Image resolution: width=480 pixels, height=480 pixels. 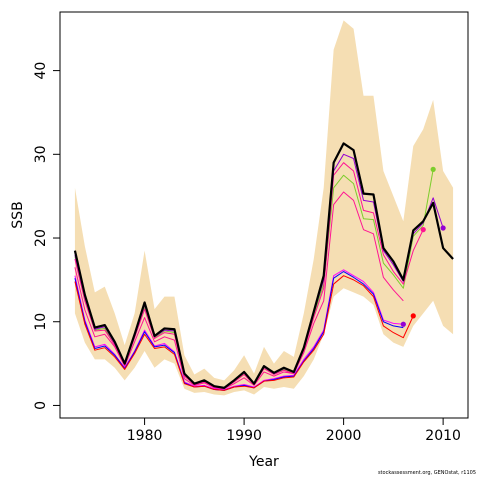 I want to click on y-tick-label: 20, so click(x=41, y=238).